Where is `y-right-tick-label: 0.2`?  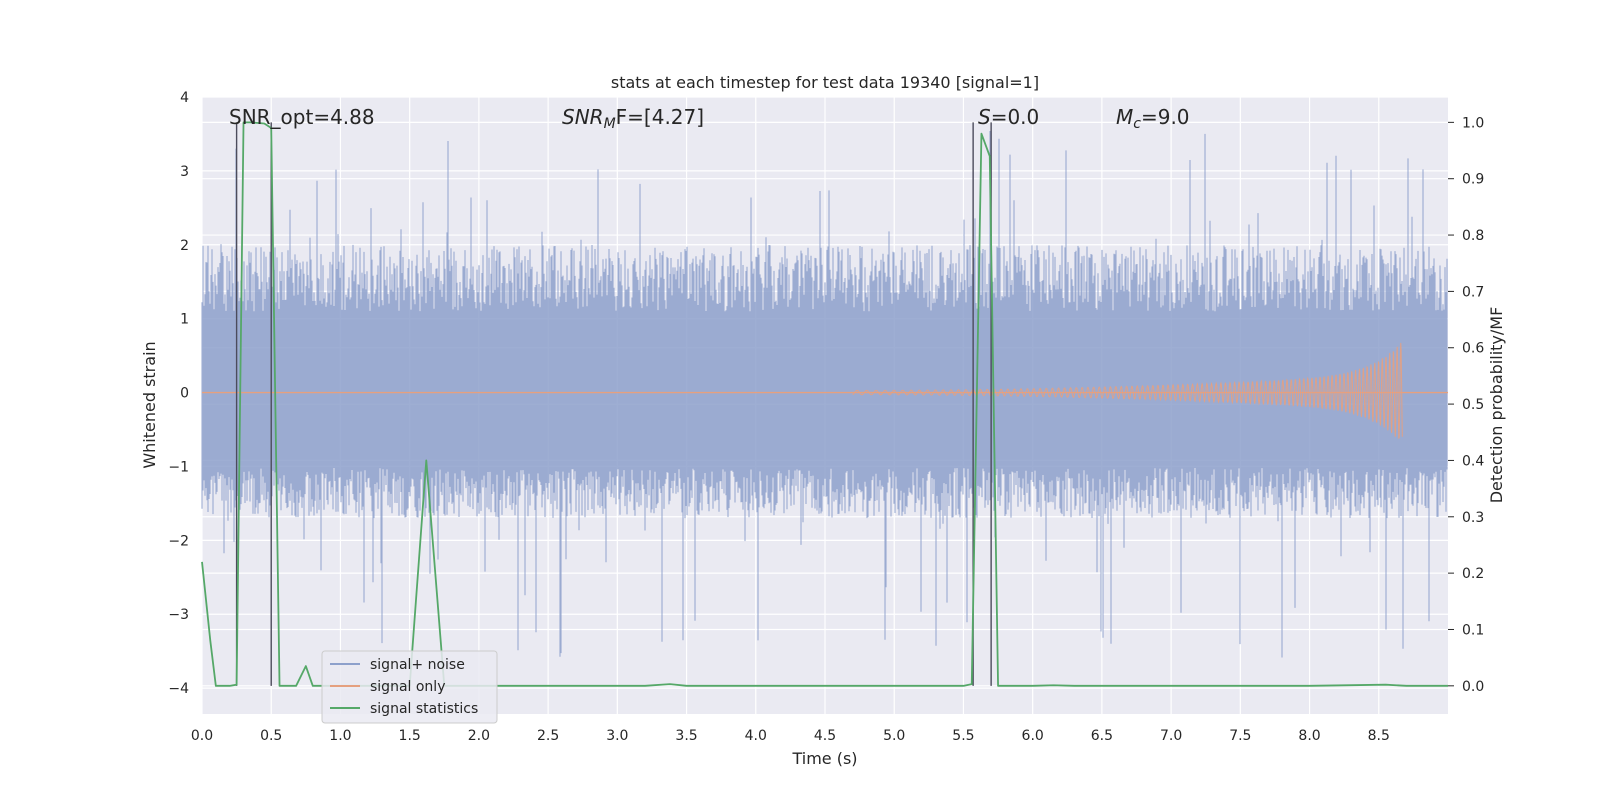 y-right-tick-label: 0.2 is located at coordinates (1473, 574).